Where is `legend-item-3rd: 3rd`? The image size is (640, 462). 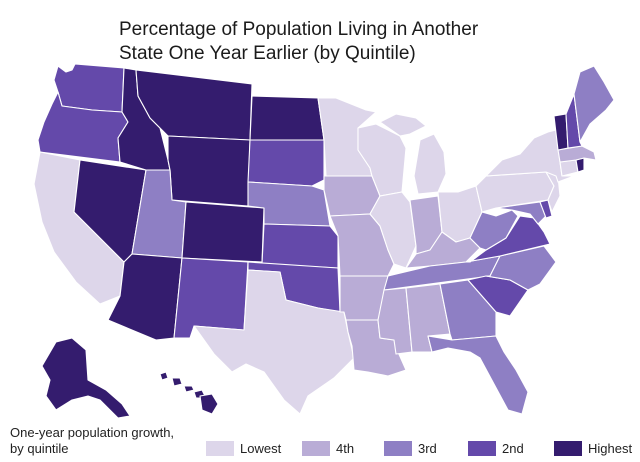
legend-item-3rd: 3rd is located at coordinates (410, 449).